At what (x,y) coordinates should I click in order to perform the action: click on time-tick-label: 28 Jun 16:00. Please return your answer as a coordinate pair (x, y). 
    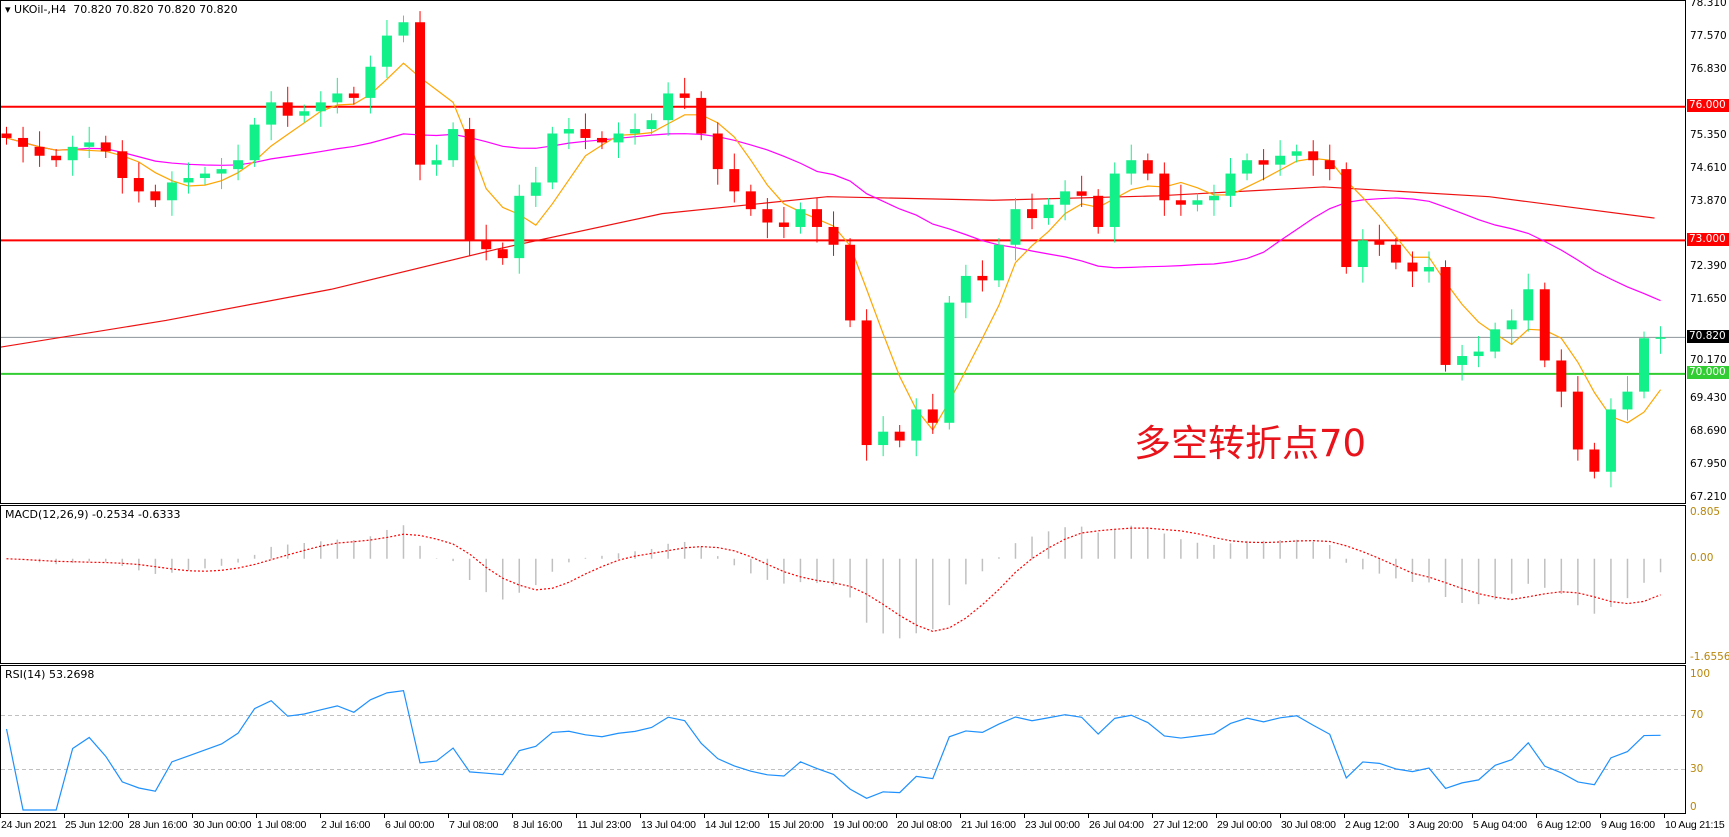
    Looking at the image, I should click on (158, 825).